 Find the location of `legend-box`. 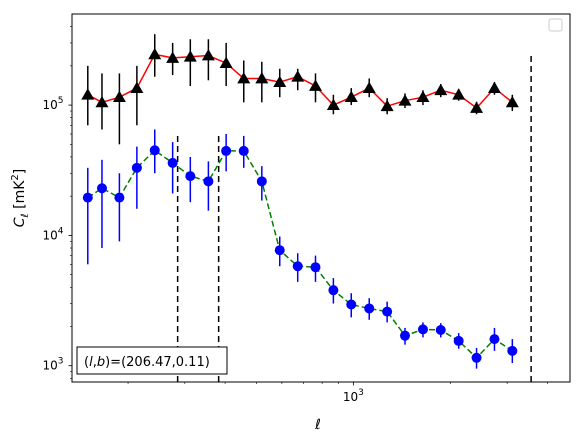

legend-box is located at coordinates (555, 25).